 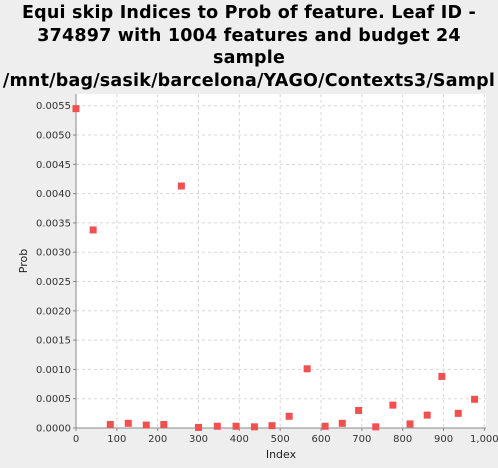 What do you see at coordinates (484, 439) in the screenshot?
I see `x-tick-label: 1,000` at bounding box center [484, 439].